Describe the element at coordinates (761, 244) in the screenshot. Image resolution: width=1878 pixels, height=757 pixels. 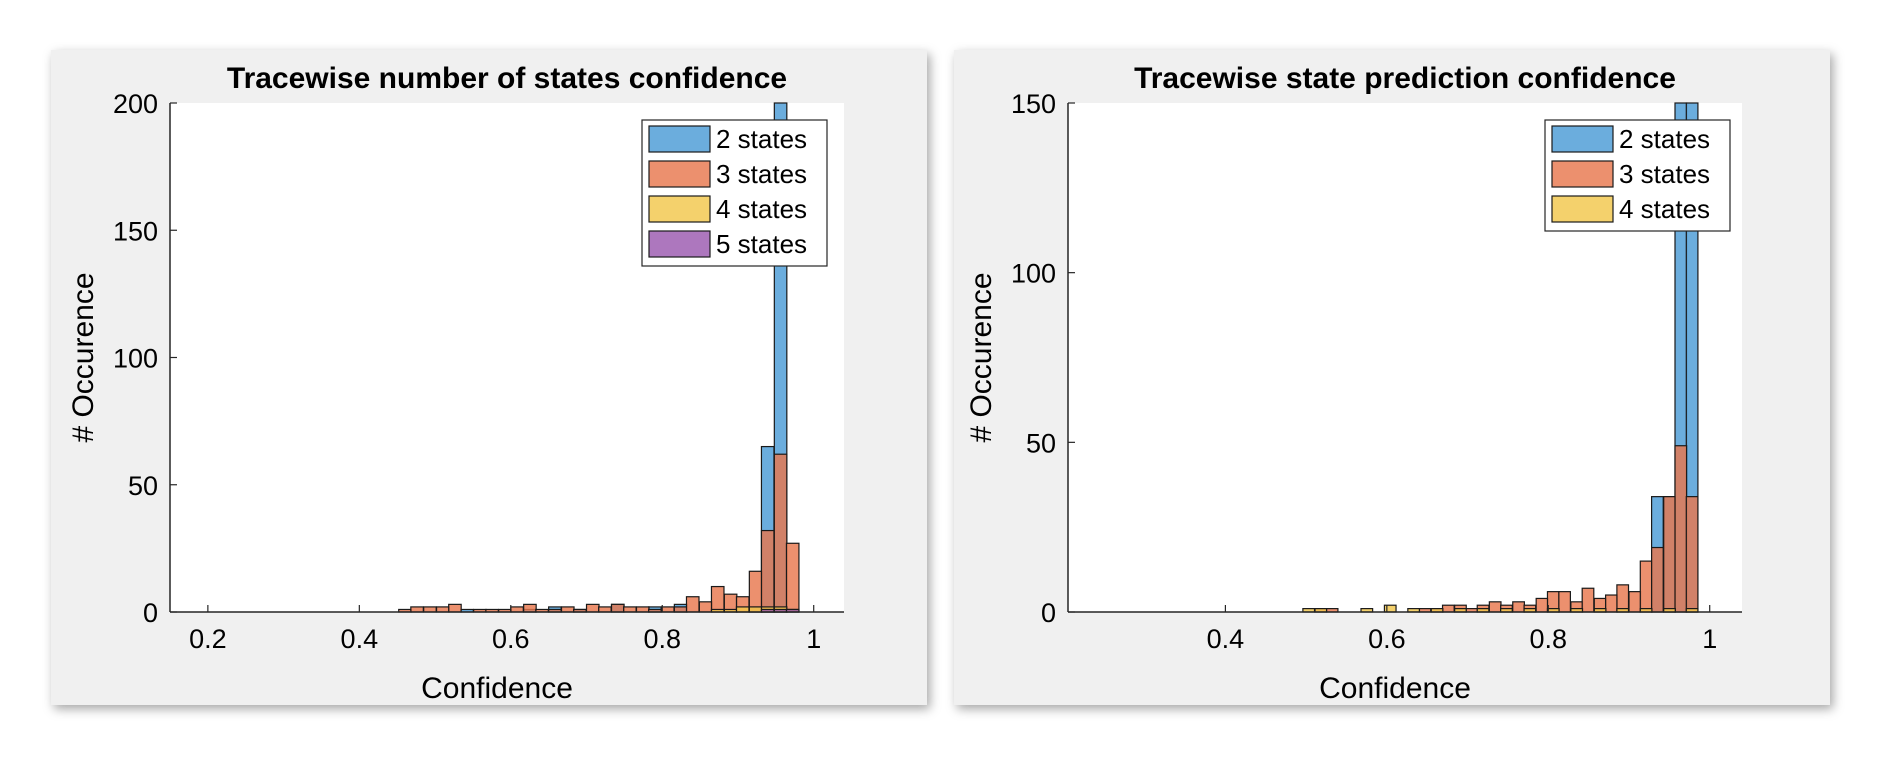
I see `legend-label: 5 states` at that location.